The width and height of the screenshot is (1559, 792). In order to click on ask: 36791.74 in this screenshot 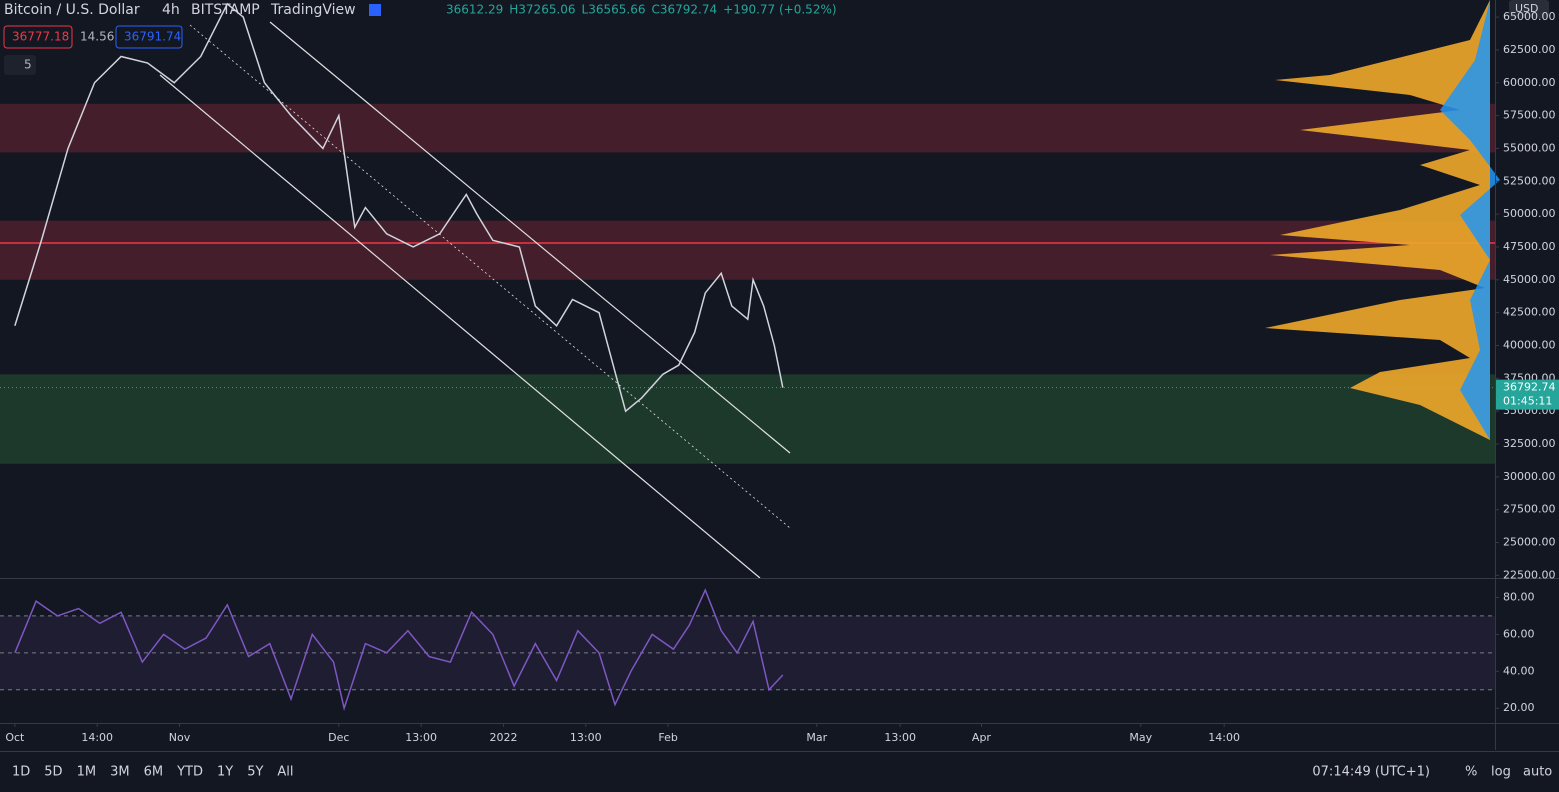, I will do `click(152, 37)`.